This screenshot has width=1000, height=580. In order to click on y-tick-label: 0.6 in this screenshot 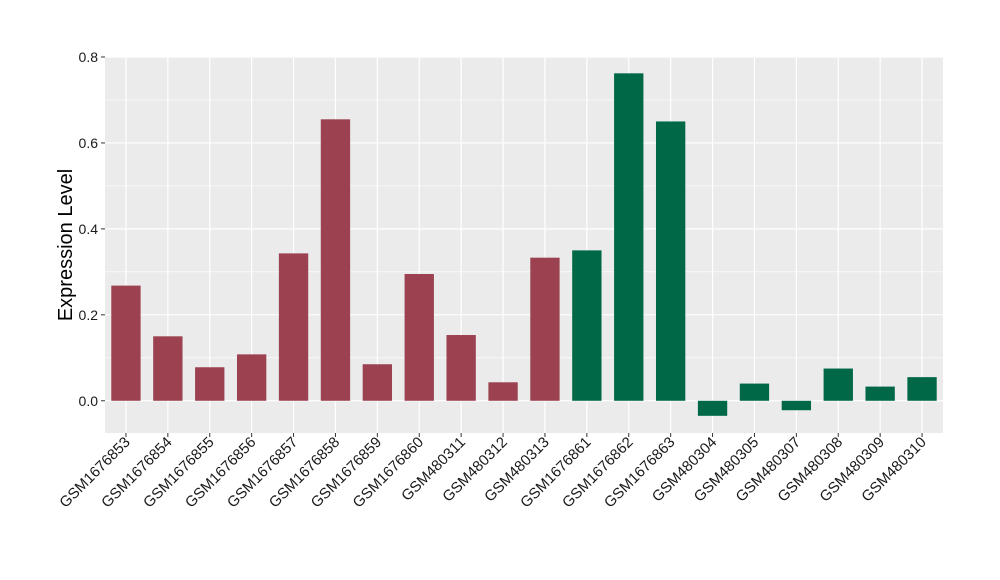, I will do `click(89, 143)`.